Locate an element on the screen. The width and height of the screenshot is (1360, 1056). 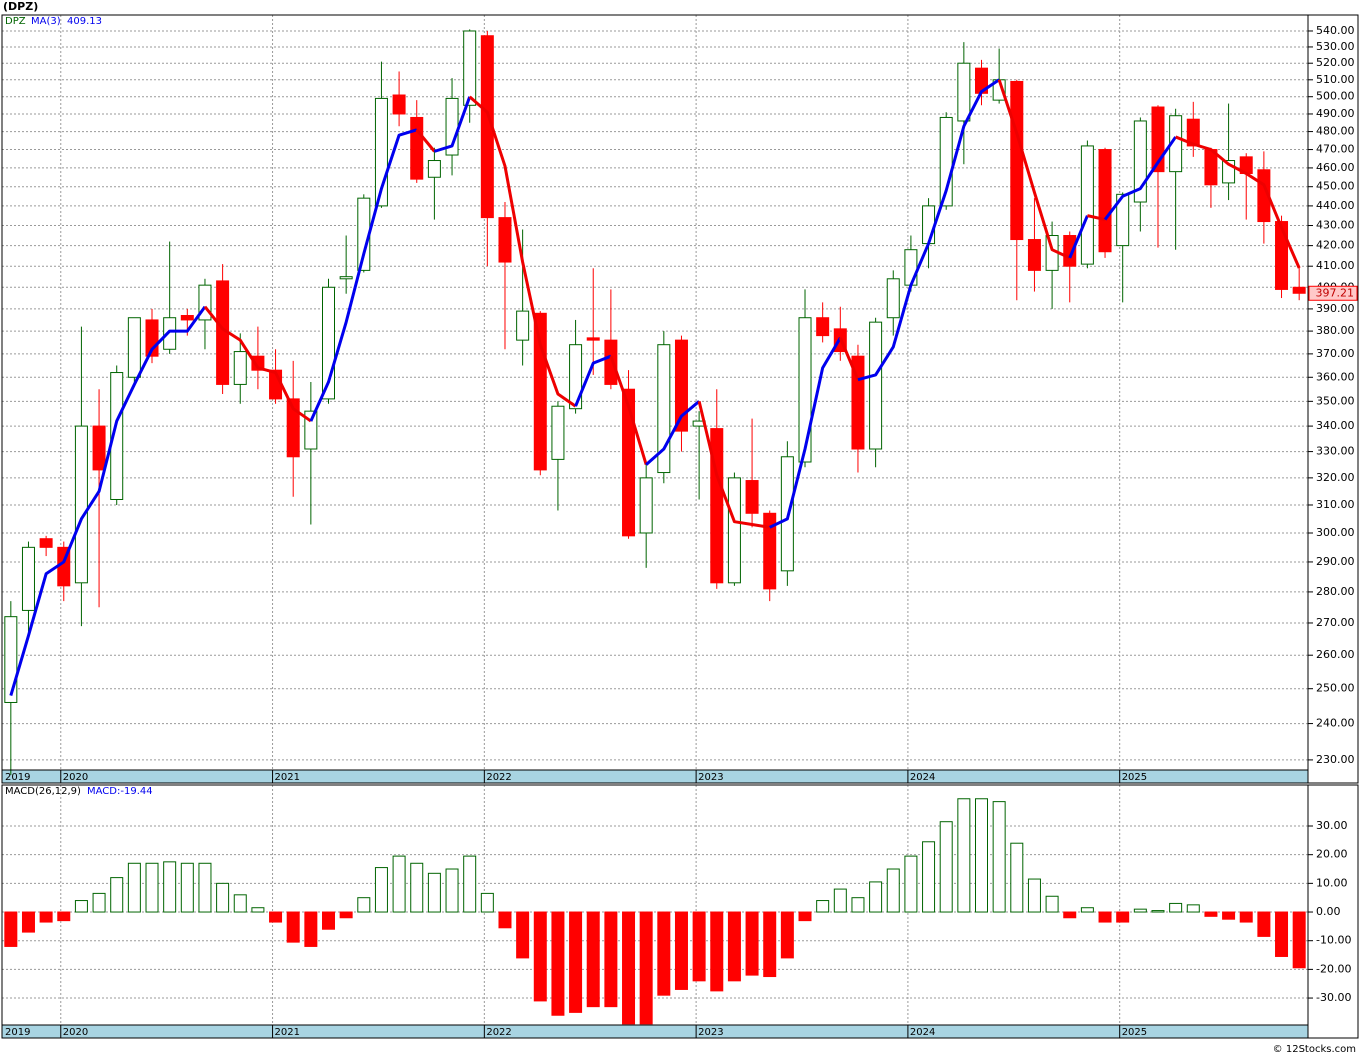
y-tick-label: 410.00 is located at coordinates (1335, 265).